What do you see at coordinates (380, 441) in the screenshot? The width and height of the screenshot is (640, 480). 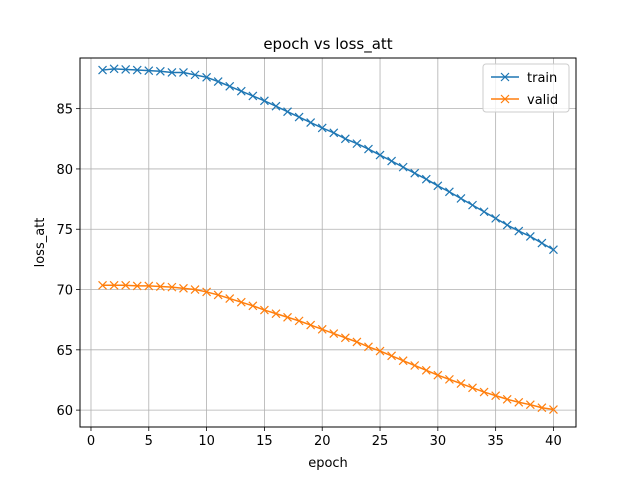 I see `x-tick-label: 25` at bounding box center [380, 441].